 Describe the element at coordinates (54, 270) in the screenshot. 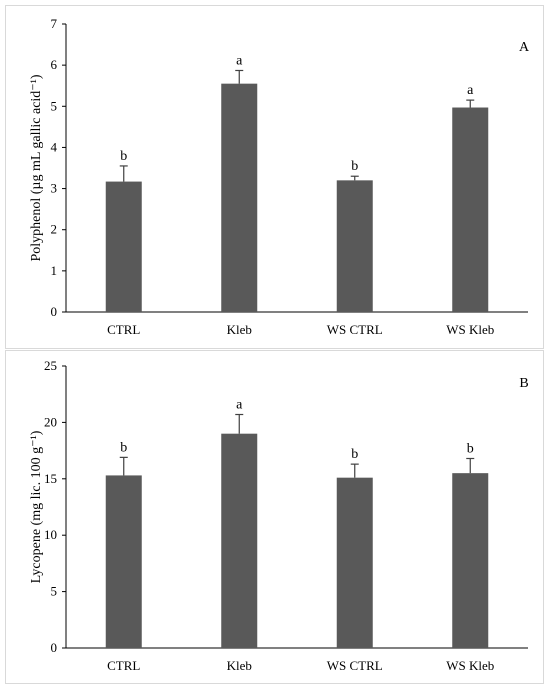

I see `y-tick-label: 1` at that location.